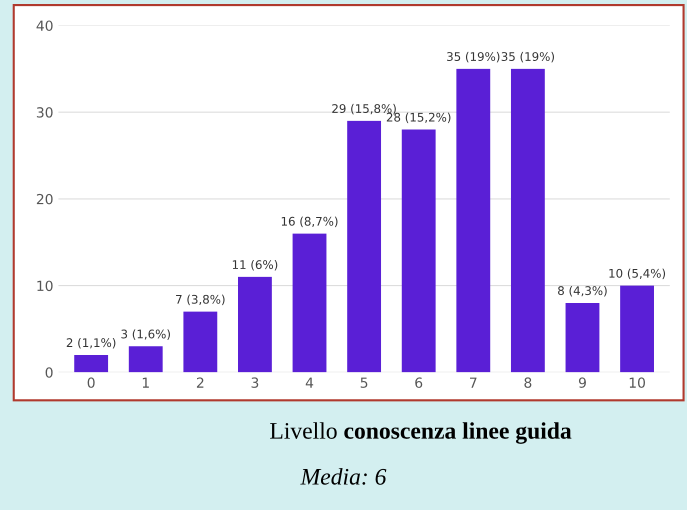 The image size is (687, 510). Describe the element at coordinates (255, 382) in the screenshot. I see `x-tick-label: 3` at that location.